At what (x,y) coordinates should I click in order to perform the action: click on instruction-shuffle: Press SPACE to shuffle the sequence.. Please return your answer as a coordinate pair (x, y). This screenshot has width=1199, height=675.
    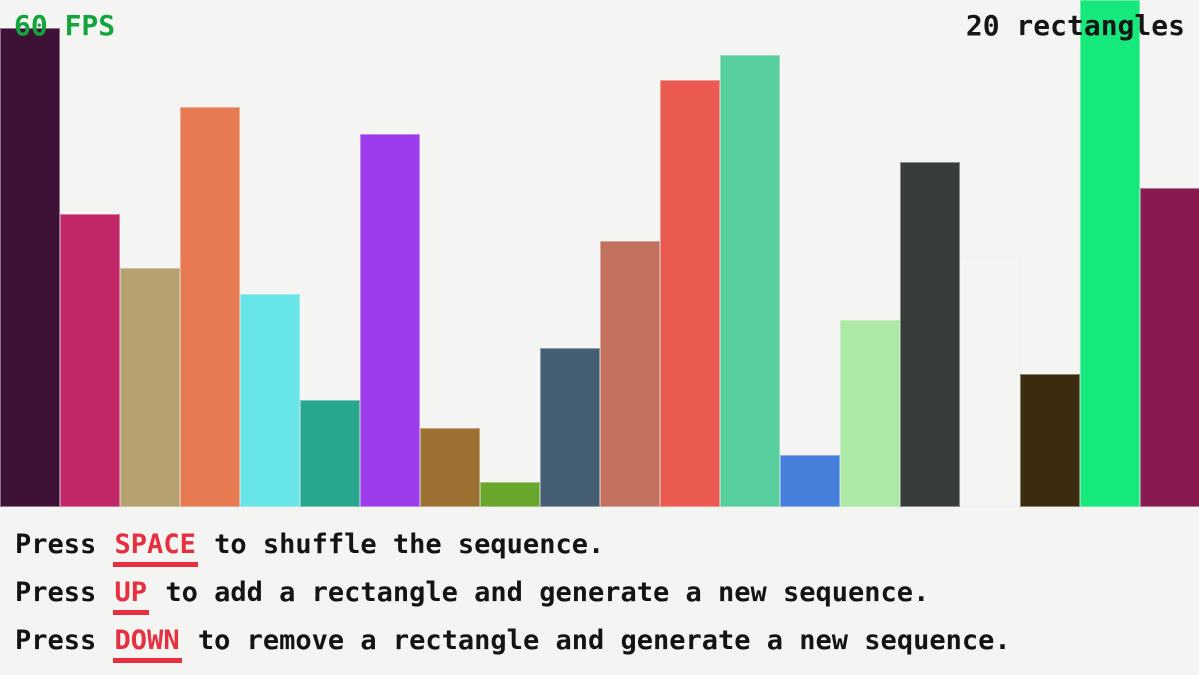
    Looking at the image, I should click on (605, 545).